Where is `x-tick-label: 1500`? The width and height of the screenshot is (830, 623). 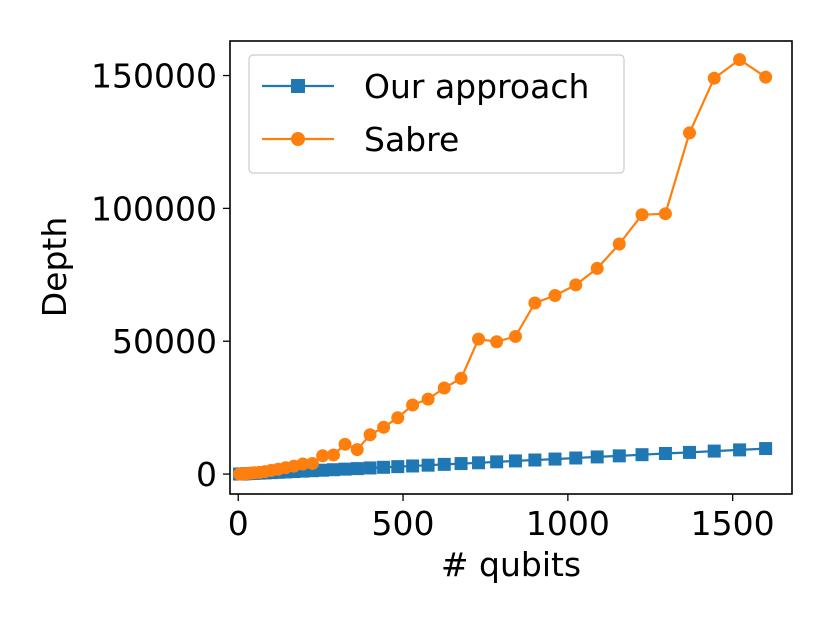 x-tick-label: 1500 is located at coordinates (733, 523).